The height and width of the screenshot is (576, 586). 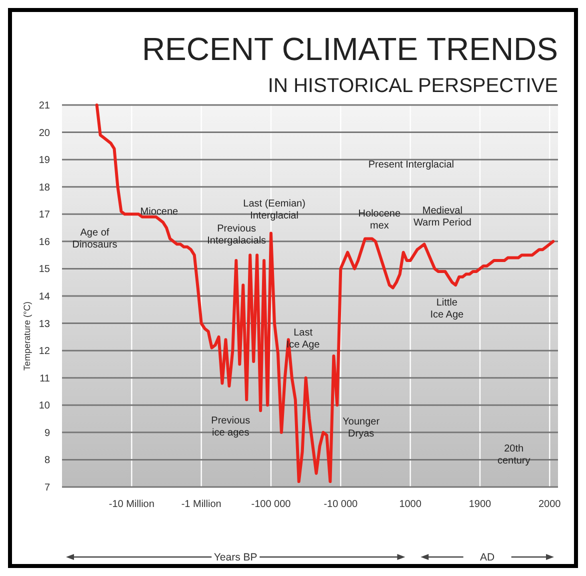 What do you see at coordinates (550, 504) in the screenshot?
I see `x-tick-label: 2000` at bounding box center [550, 504].